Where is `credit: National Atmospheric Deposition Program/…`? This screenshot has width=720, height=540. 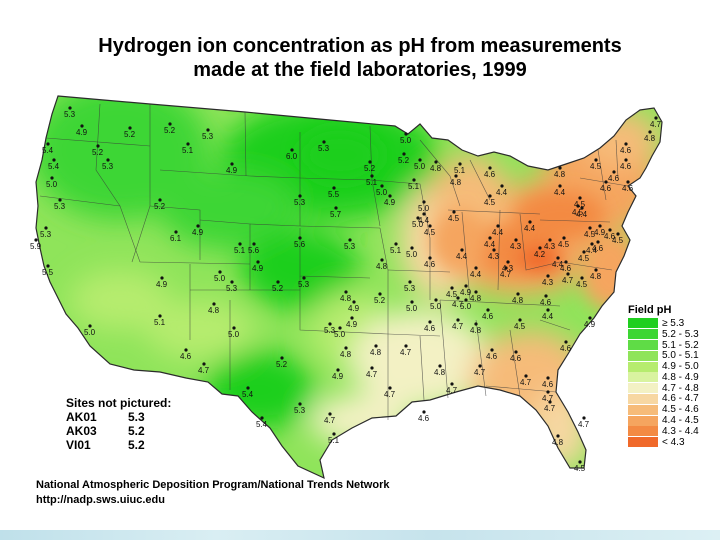
credit: National Atmospheric Deposition Program/… is located at coordinates (212, 493).